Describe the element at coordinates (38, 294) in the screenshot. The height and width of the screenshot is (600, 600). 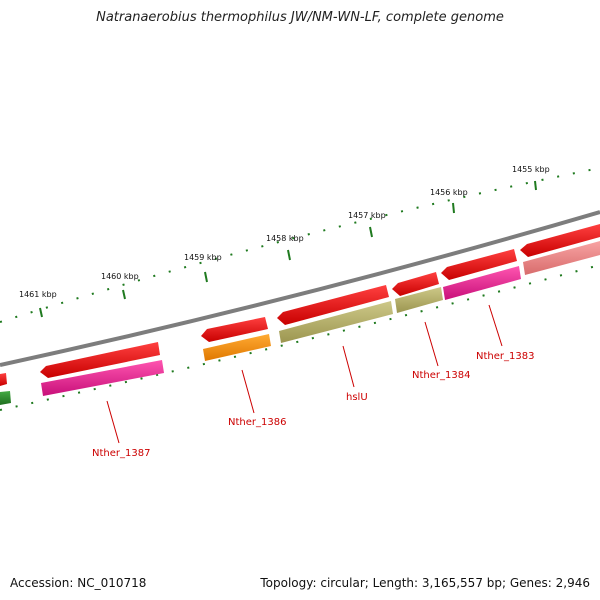
I see `scale-label: 1461 kbp` at that location.